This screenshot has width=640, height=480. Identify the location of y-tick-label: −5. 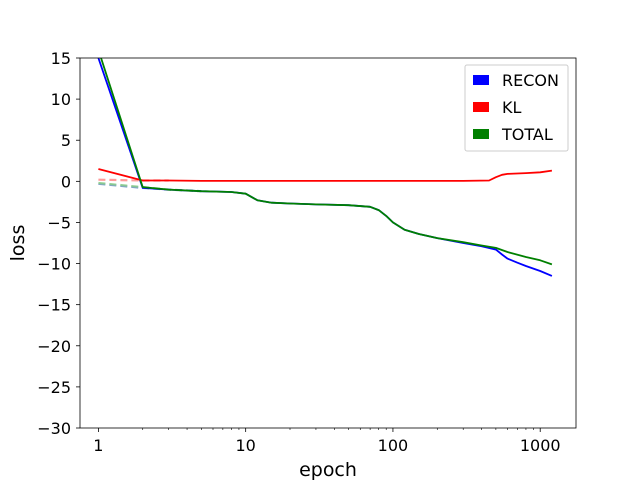
(59, 222).